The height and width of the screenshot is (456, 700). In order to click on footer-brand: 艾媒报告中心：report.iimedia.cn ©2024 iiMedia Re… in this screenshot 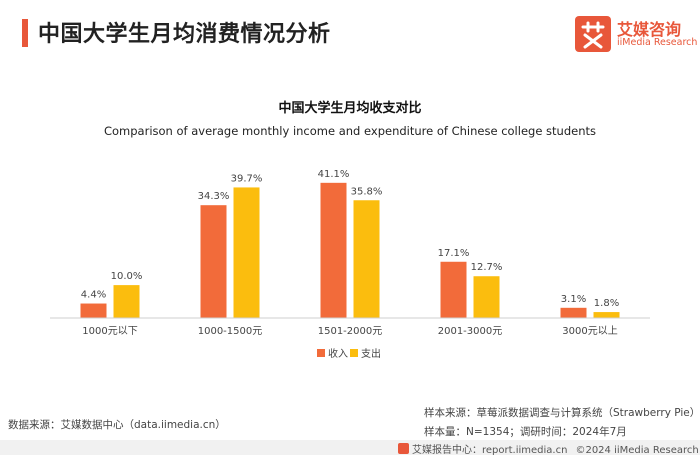, I will do `click(549, 448)`.